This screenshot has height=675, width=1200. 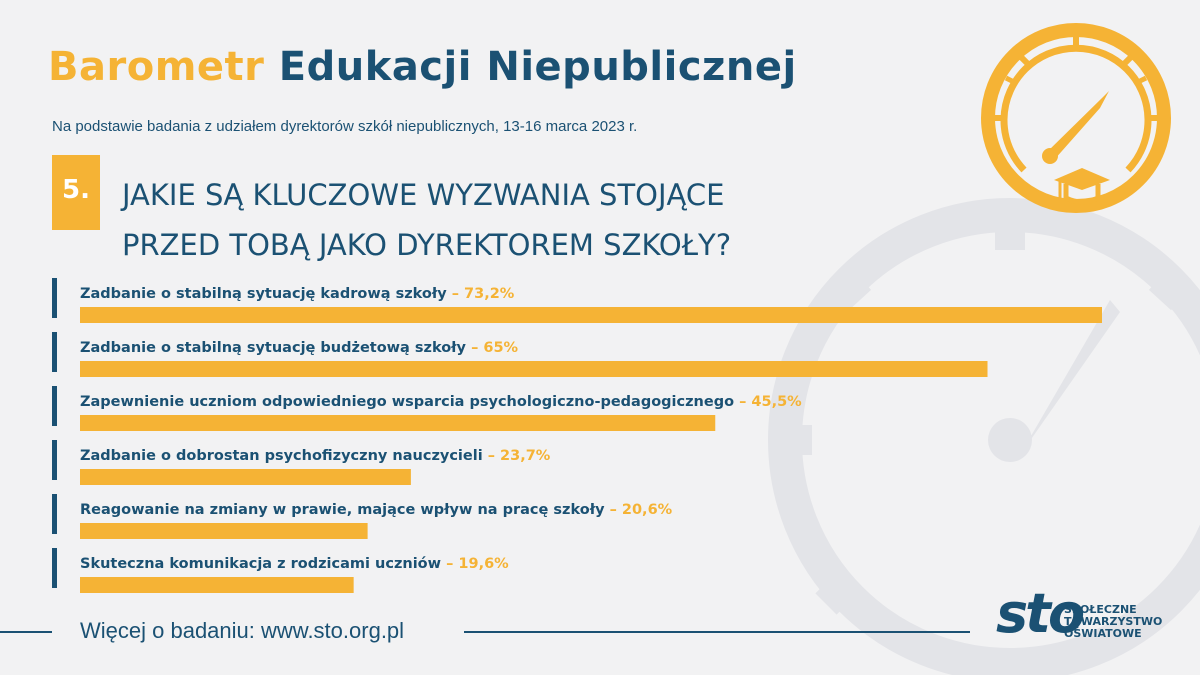 What do you see at coordinates (483, 294) in the screenshot?
I see `value-label: – 73,2%` at bounding box center [483, 294].